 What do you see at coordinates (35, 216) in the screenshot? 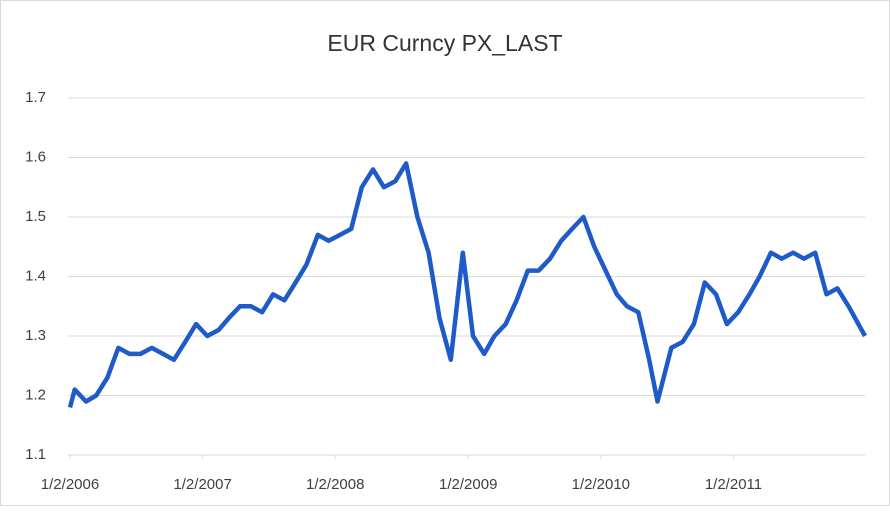
I see `y-tick-label: 1.5` at bounding box center [35, 216].